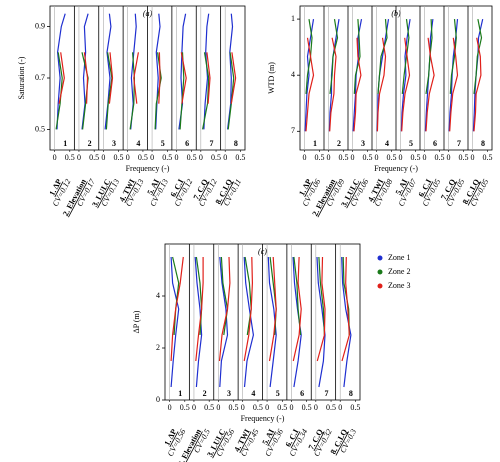 The image size is (500, 462). Describe the element at coordinates (380, 272) in the screenshot. I see `legend-marker` at that location.